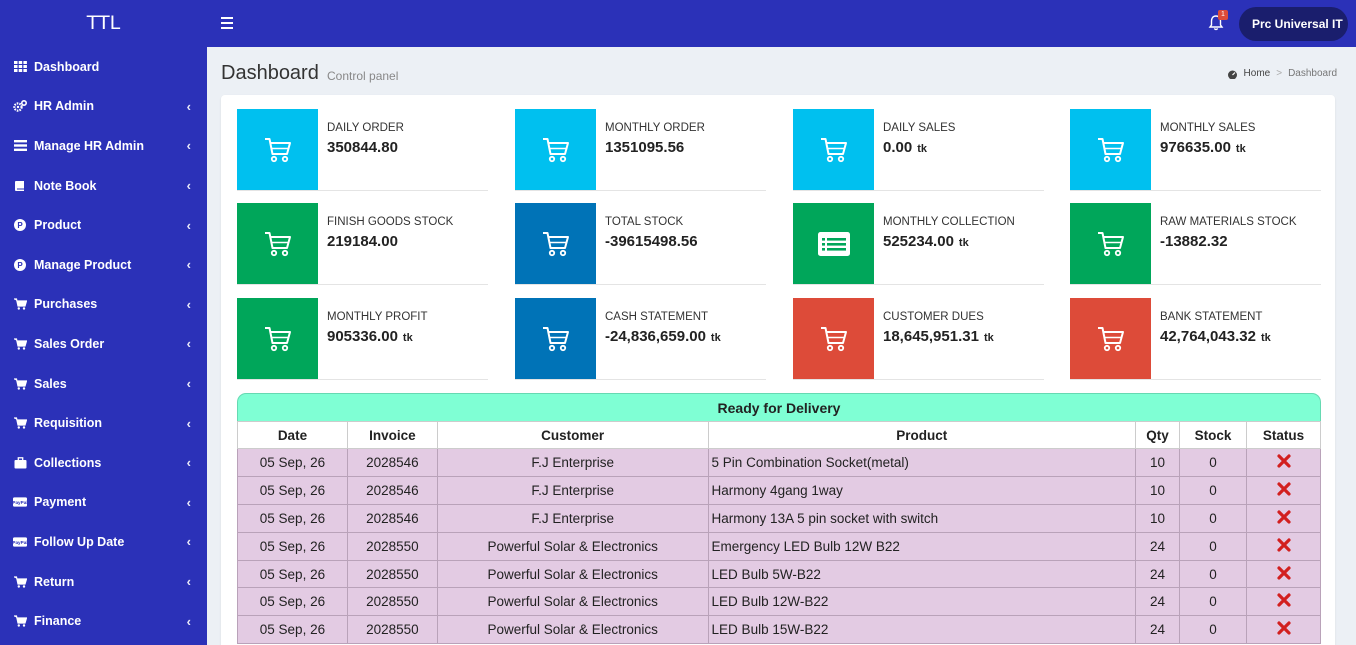 The image size is (1356, 645). I want to click on info-box-text: CASH STATEMENT -24,836,659.00 tk, so click(663, 328).